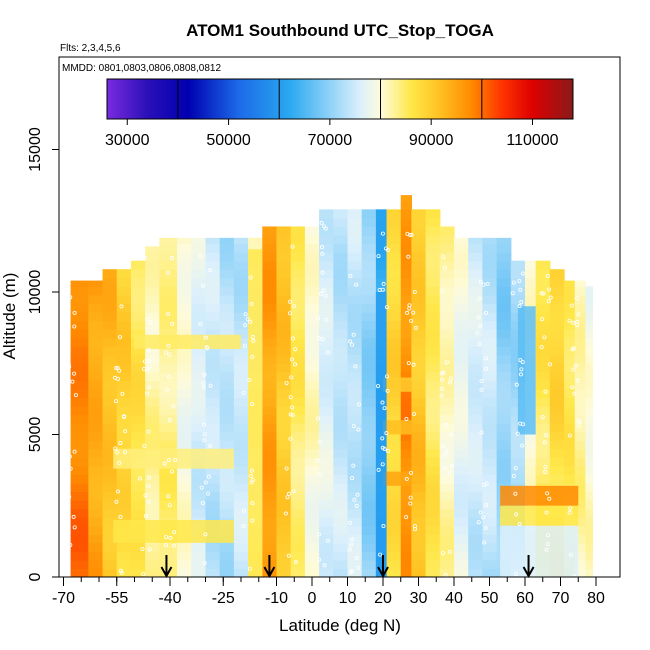  What do you see at coordinates (9, 316) in the screenshot?
I see `y-axis-label: Altitude (m)` at bounding box center [9, 316].